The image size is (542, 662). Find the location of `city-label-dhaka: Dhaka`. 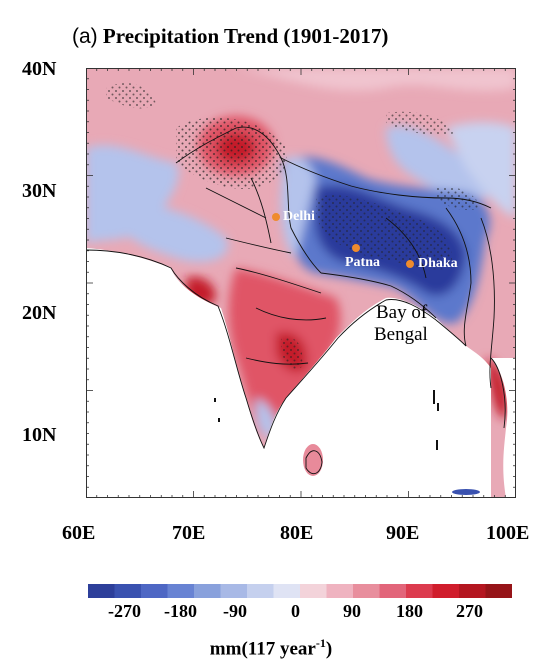

city-label-dhaka: Dhaka is located at coordinates (438, 263).